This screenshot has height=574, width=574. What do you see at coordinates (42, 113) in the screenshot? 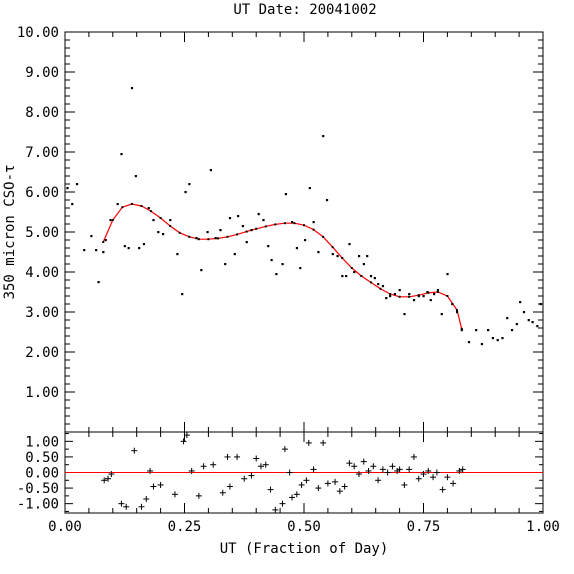
I see `y-tick-label: 8.00` at bounding box center [42, 113].